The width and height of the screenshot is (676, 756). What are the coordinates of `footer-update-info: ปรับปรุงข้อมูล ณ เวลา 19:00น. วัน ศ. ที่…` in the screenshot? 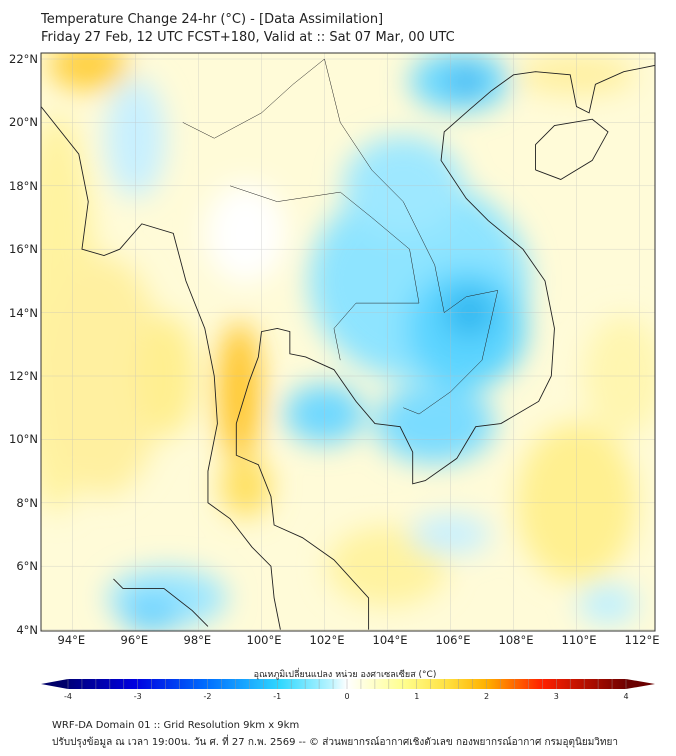 It's located at (335, 742).